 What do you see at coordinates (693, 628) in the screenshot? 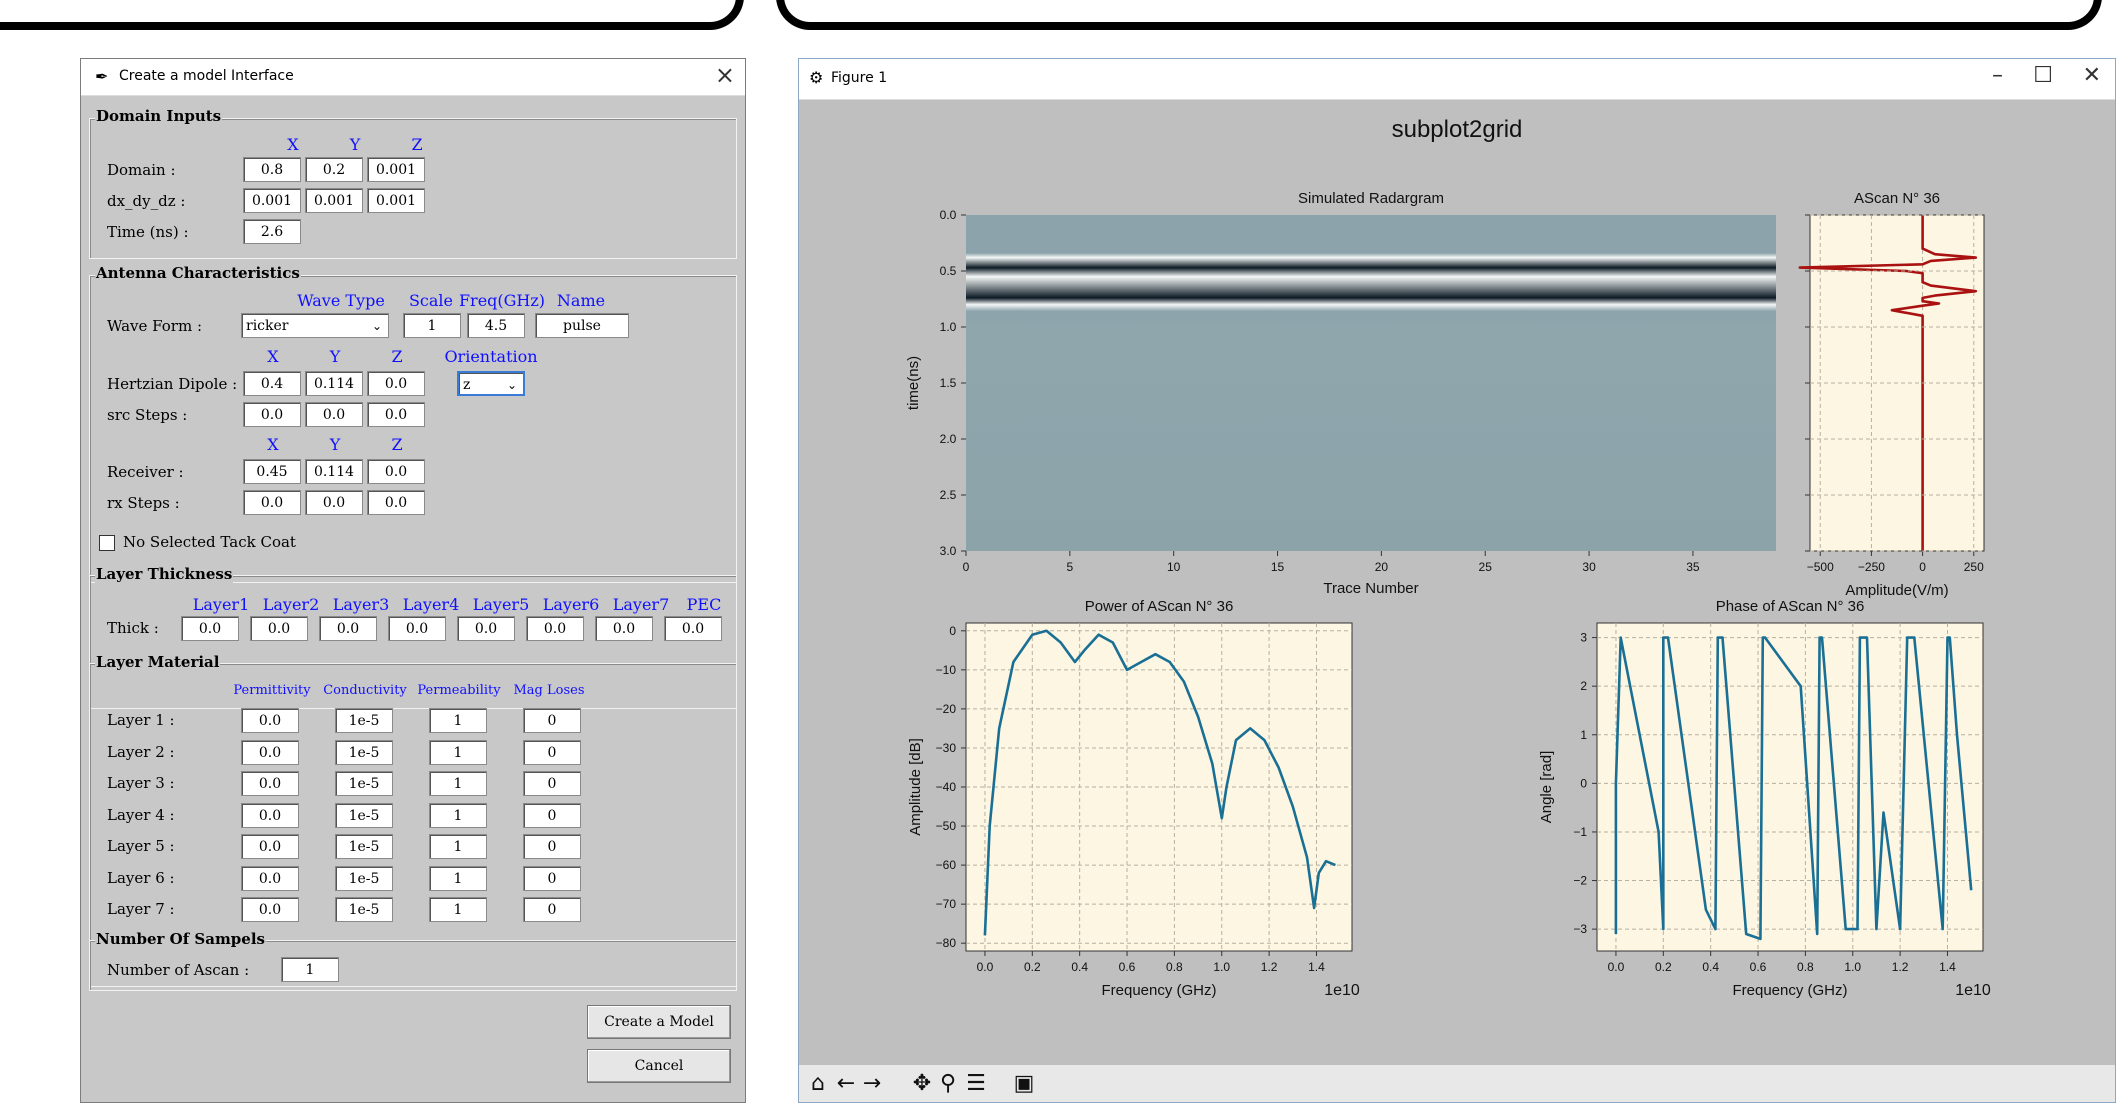
I see `thick-field-pec: 0.0` at bounding box center [693, 628].